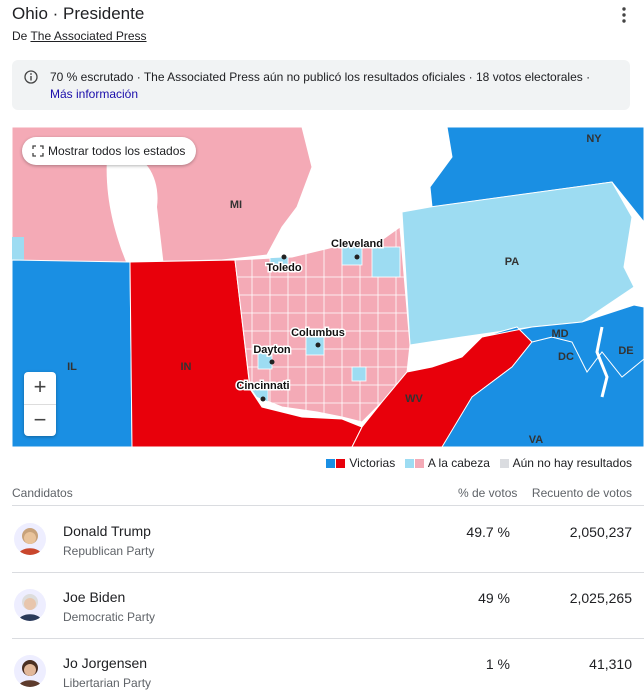  I want to click on state-label: MI, so click(236, 205).